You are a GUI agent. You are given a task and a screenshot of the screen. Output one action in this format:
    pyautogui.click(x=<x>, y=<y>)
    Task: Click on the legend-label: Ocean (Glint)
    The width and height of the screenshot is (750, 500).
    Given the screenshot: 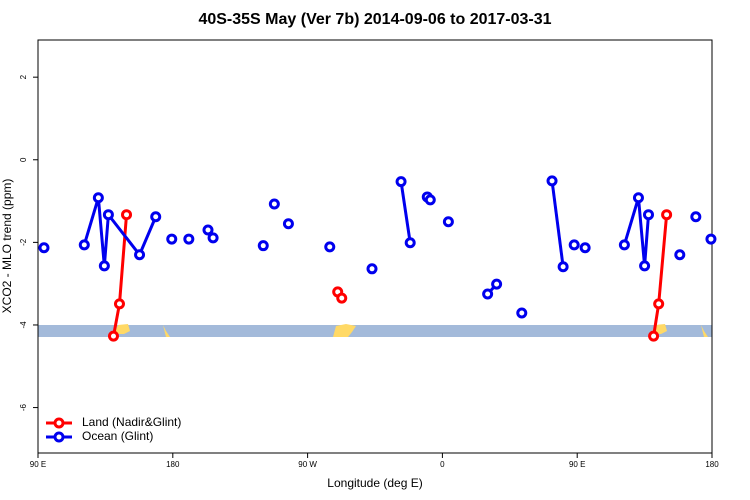 What is the action you would take?
    pyautogui.click(x=117, y=436)
    